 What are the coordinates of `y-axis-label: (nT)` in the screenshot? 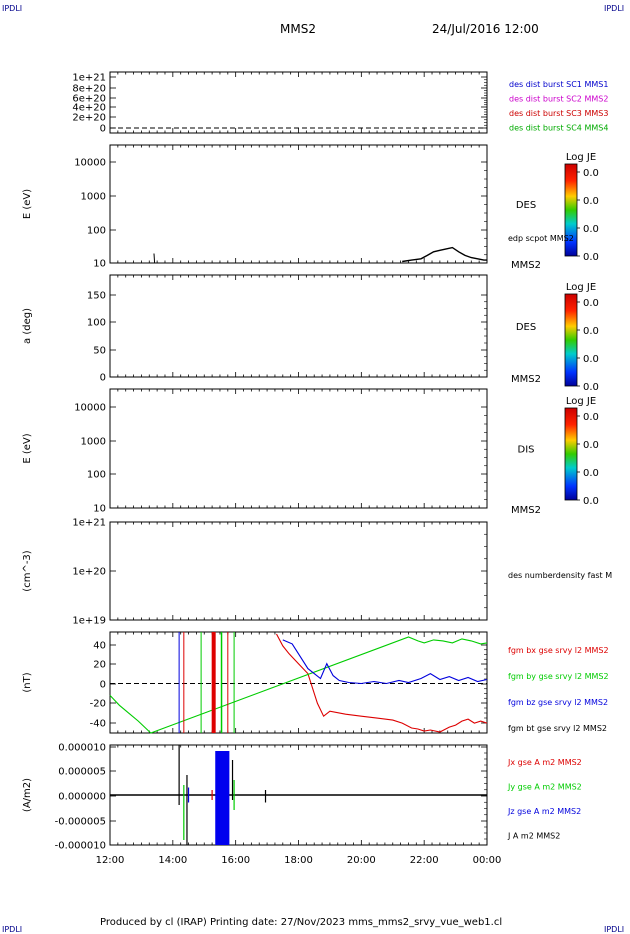 It's located at (27, 682).